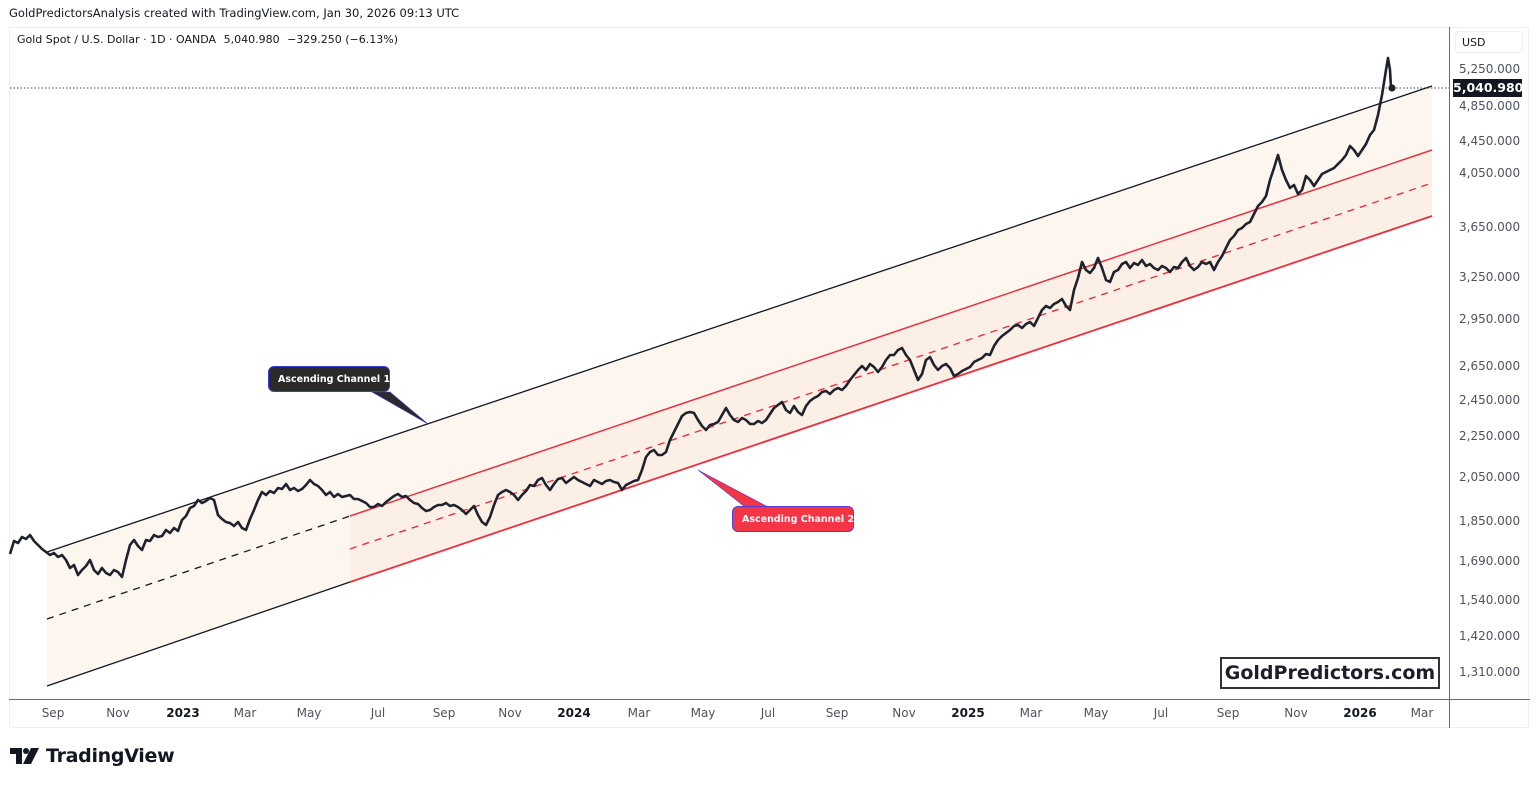 The width and height of the screenshot is (1536, 786). What do you see at coordinates (574, 713) in the screenshot?
I see `time-axis-label: 2024` at bounding box center [574, 713].